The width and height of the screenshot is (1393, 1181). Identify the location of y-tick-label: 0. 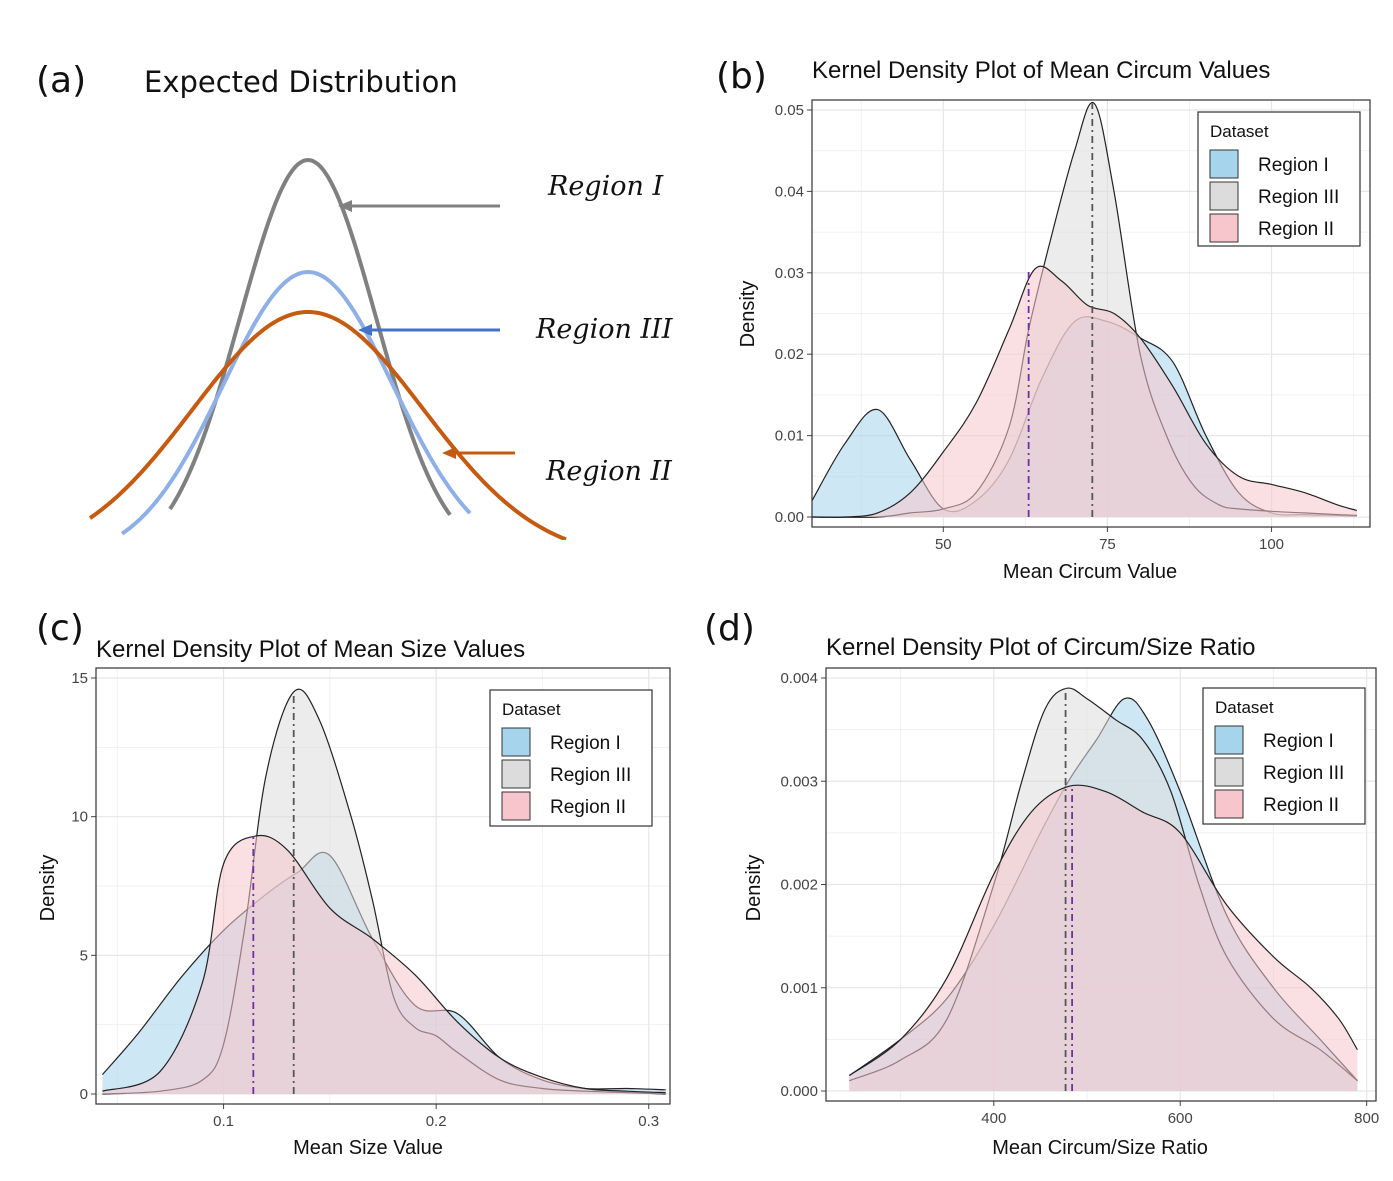
(84, 1094).